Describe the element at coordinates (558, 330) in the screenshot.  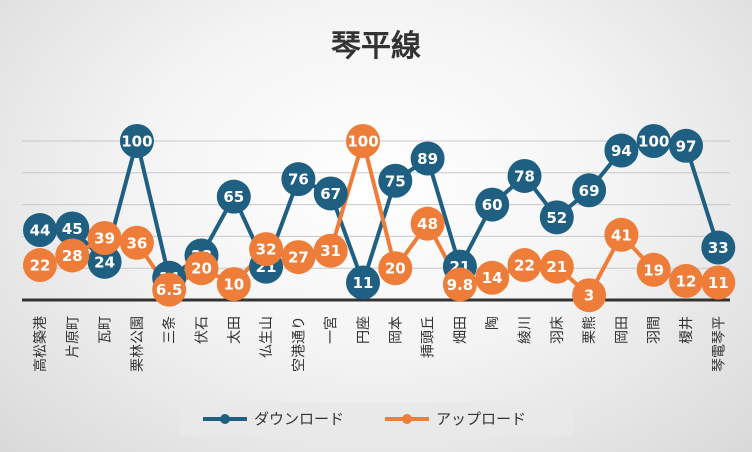
I see `x-tick-label: 羽床` at that location.